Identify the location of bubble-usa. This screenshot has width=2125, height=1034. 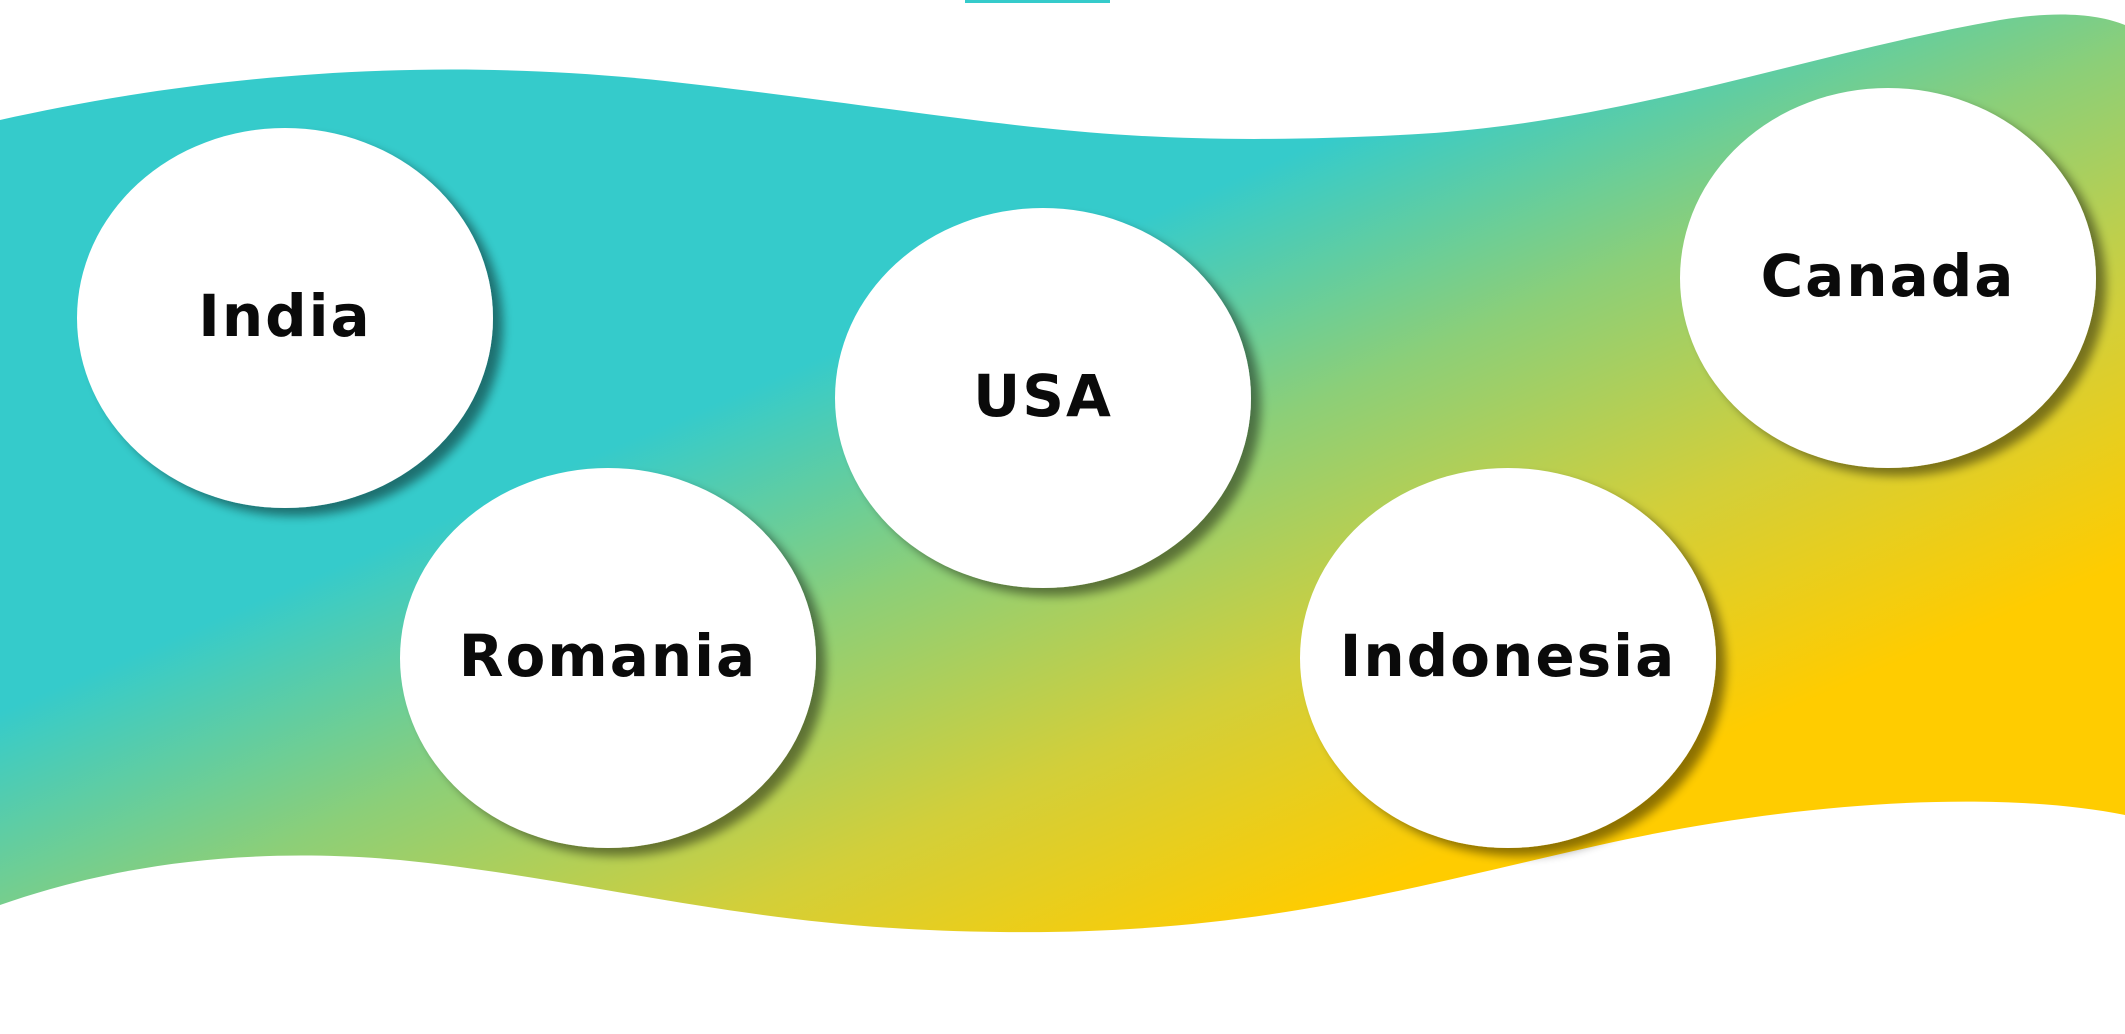
(1043, 398).